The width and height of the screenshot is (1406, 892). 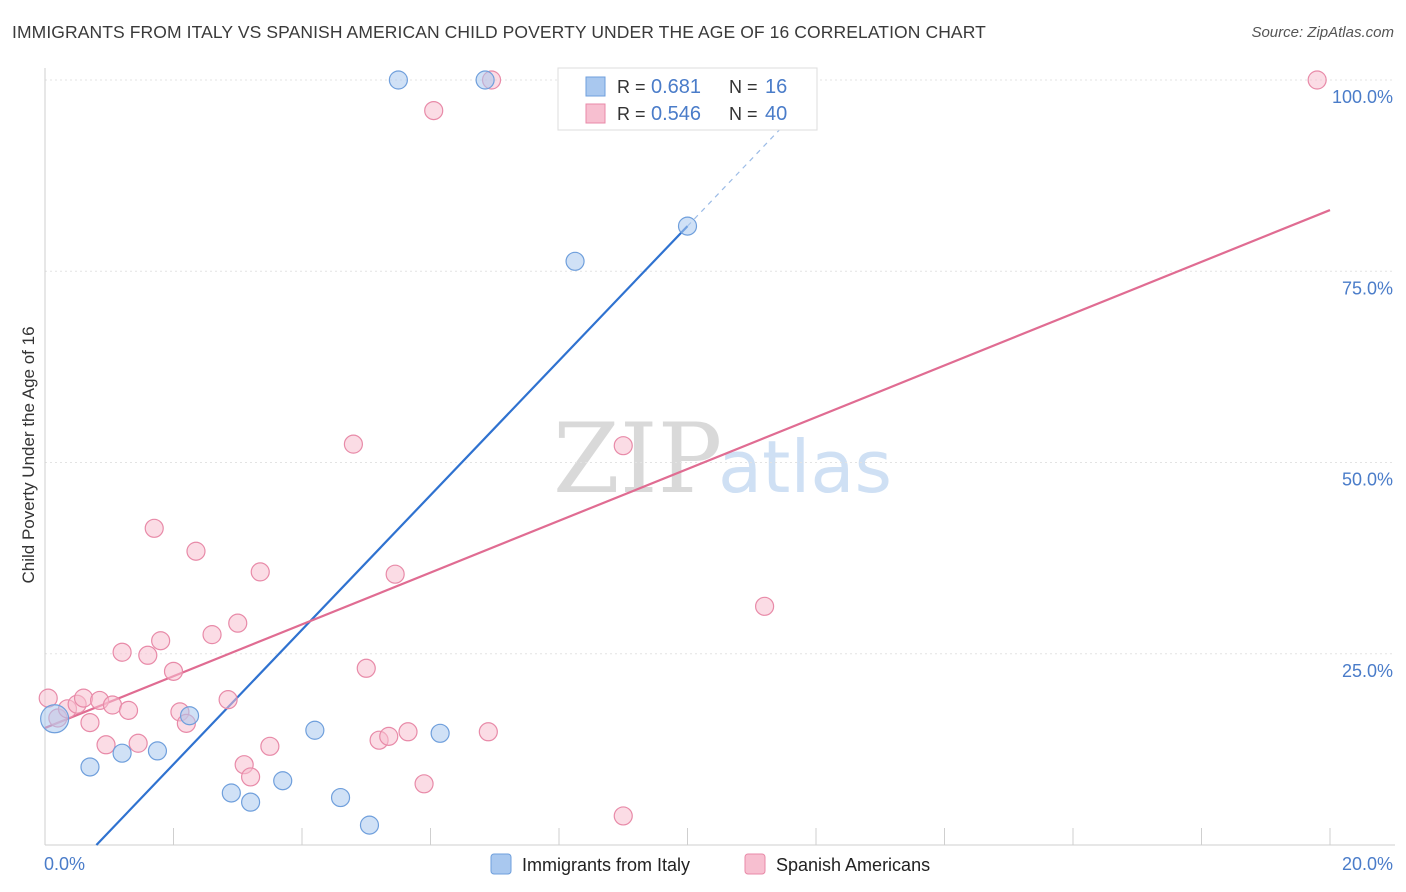 What do you see at coordinates (1367, 671) in the screenshot?
I see `y-tick-label-0: 25.0%` at bounding box center [1367, 671].